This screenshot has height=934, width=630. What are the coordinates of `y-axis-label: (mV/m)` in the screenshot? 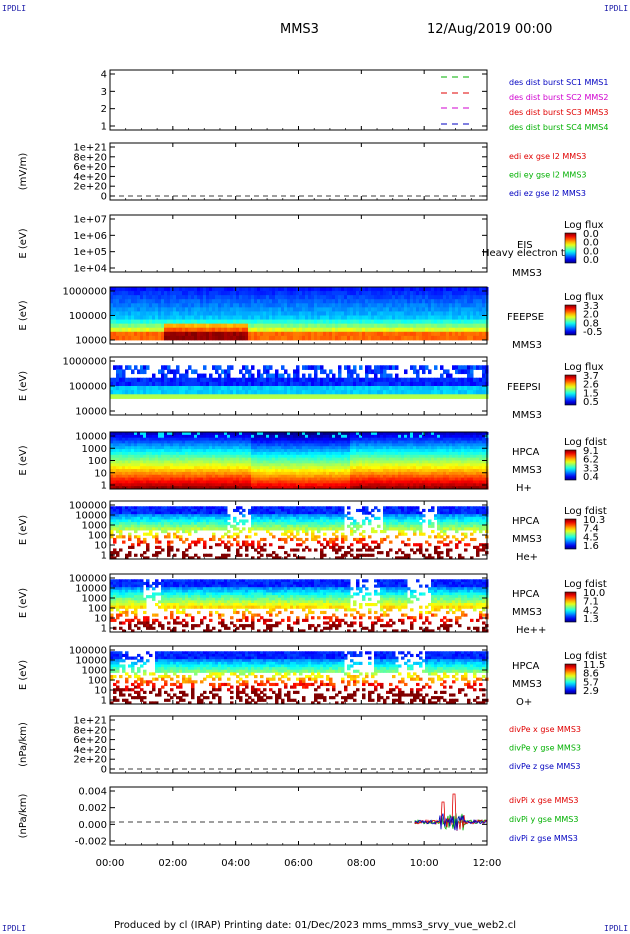 It's located at (23, 172).